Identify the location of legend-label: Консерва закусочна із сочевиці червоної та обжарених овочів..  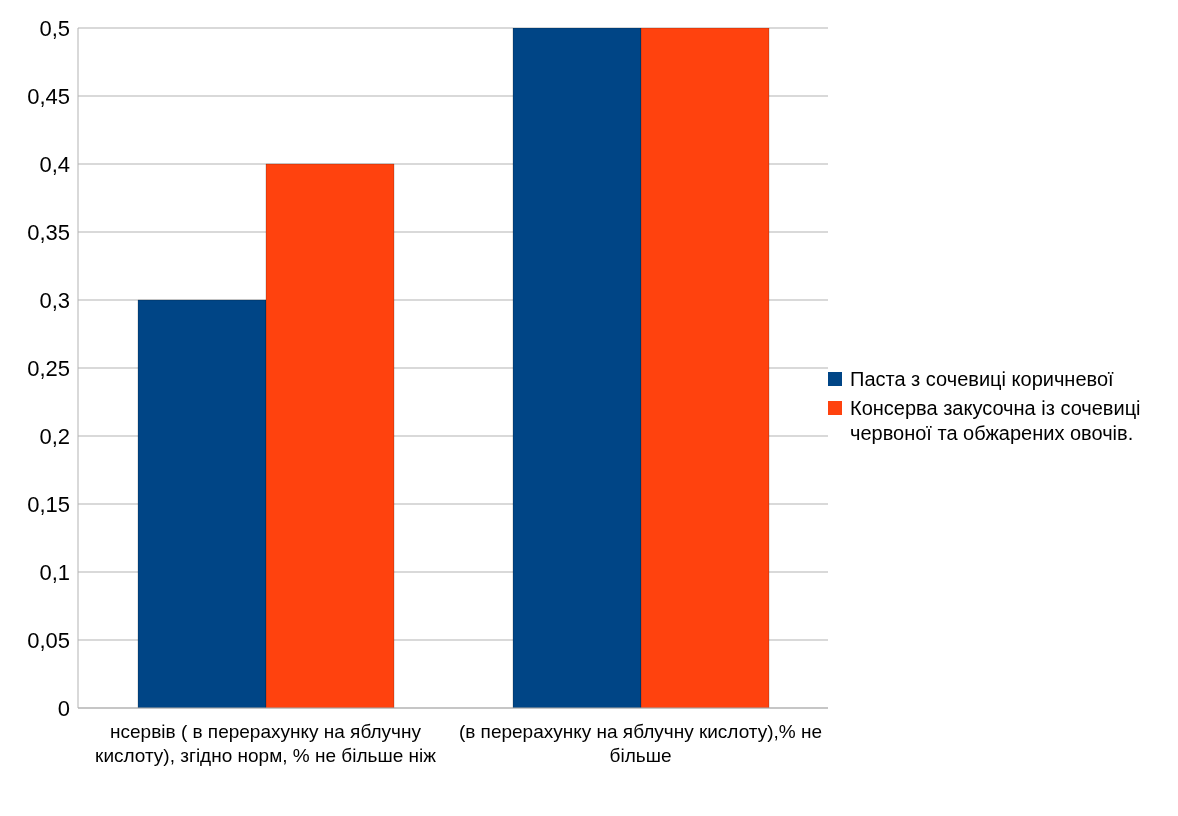
(996, 420).